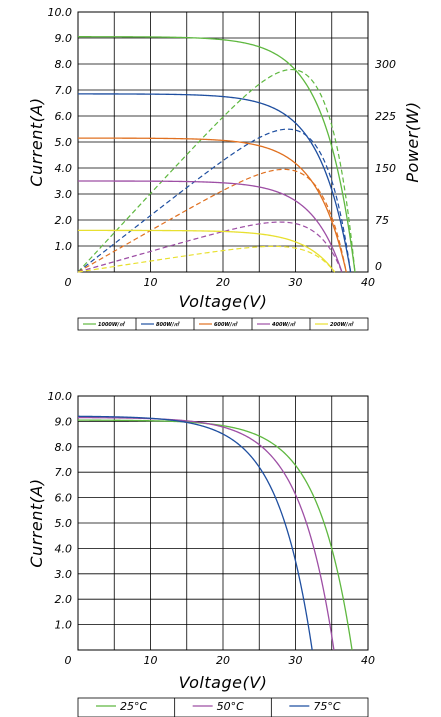 Image resolution: width=441 pixels, height=717 pixels. What do you see at coordinates (385, 116) in the screenshot?
I see `y2-tick-label: 225` at bounding box center [385, 116].